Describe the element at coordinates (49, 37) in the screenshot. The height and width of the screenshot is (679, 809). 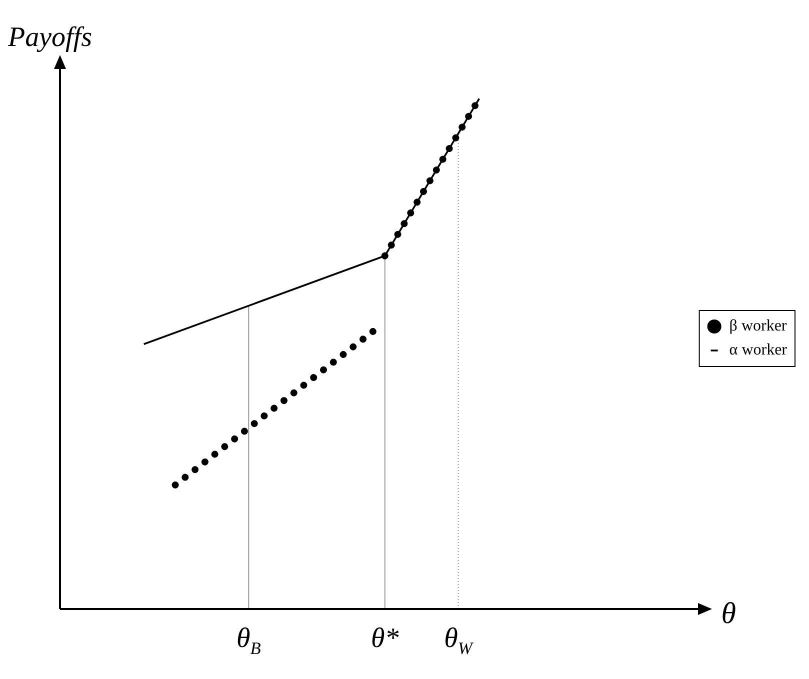
I see `y-axis-title: Payoffs` at that location.